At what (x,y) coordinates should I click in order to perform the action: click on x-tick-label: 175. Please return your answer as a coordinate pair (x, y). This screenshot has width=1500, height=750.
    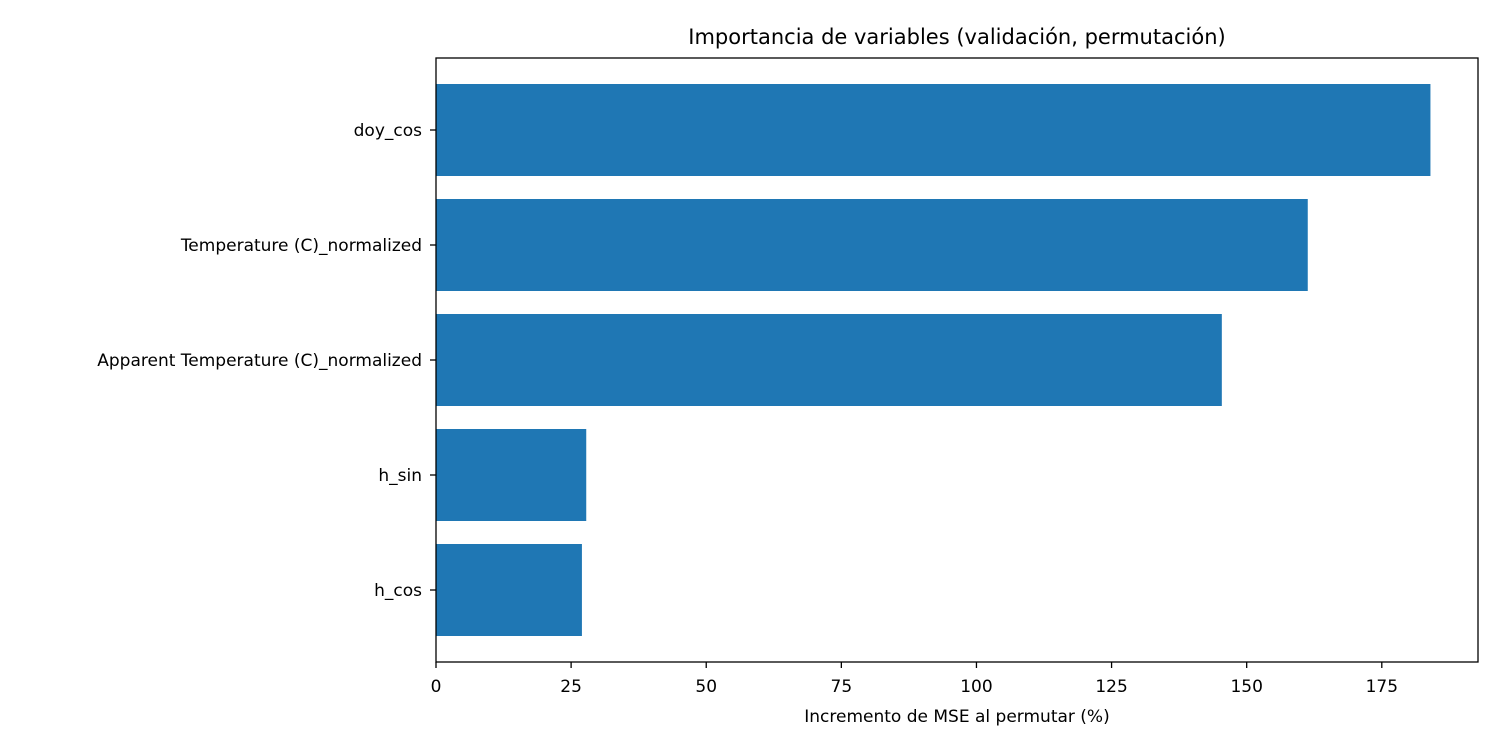
    Looking at the image, I should click on (1382, 687).